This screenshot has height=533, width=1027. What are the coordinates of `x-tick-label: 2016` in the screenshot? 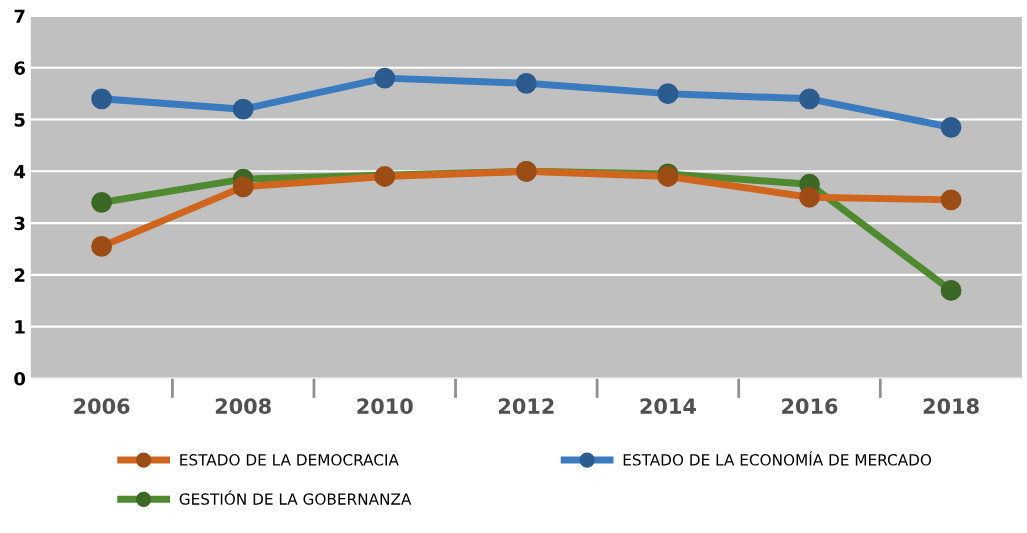 It's located at (810, 406).